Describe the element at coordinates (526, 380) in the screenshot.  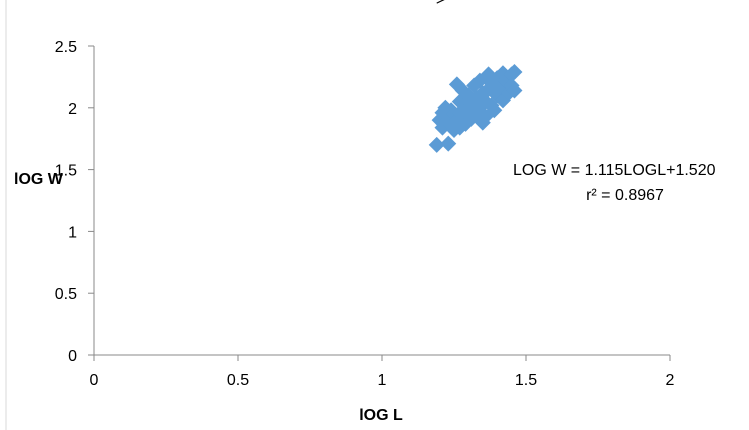
I see `x-tick-label: 1.5` at that location.